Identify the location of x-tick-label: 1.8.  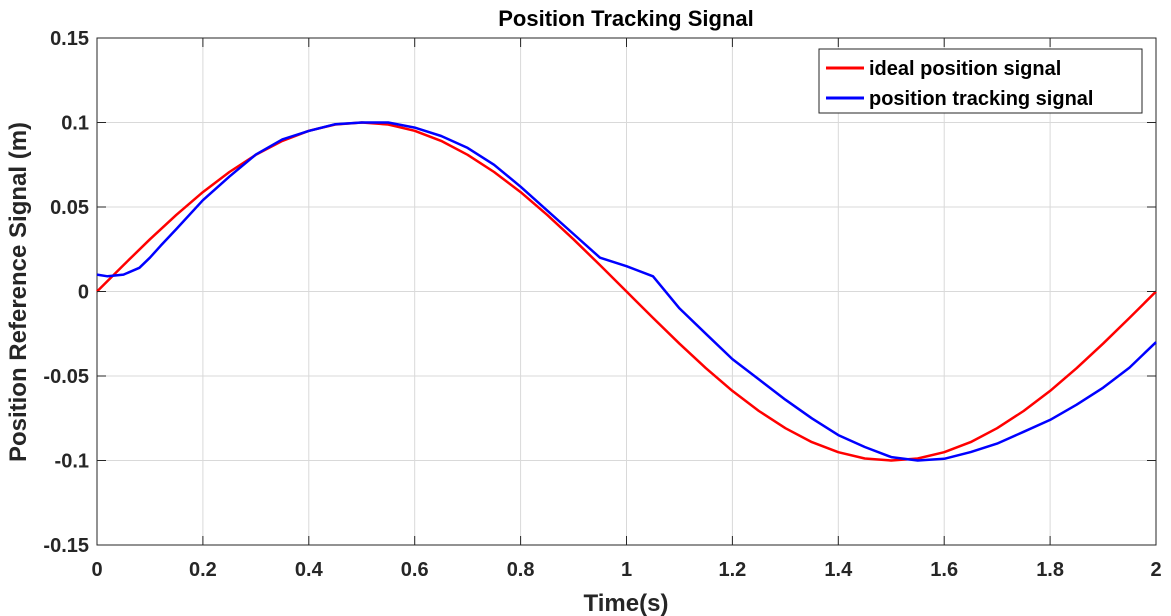
(1050, 570).